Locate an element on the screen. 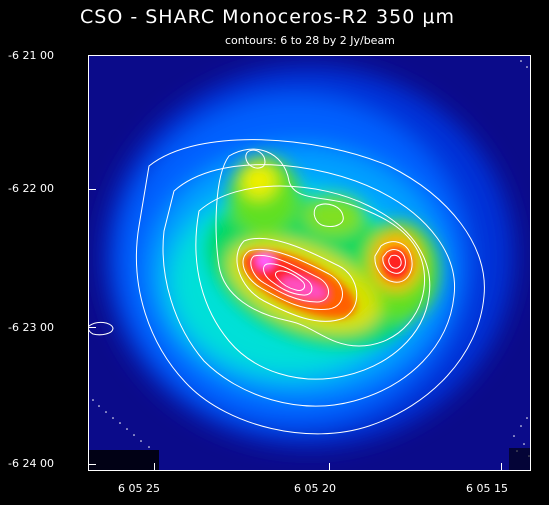  masked-corner is located at coordinates (124, 460).